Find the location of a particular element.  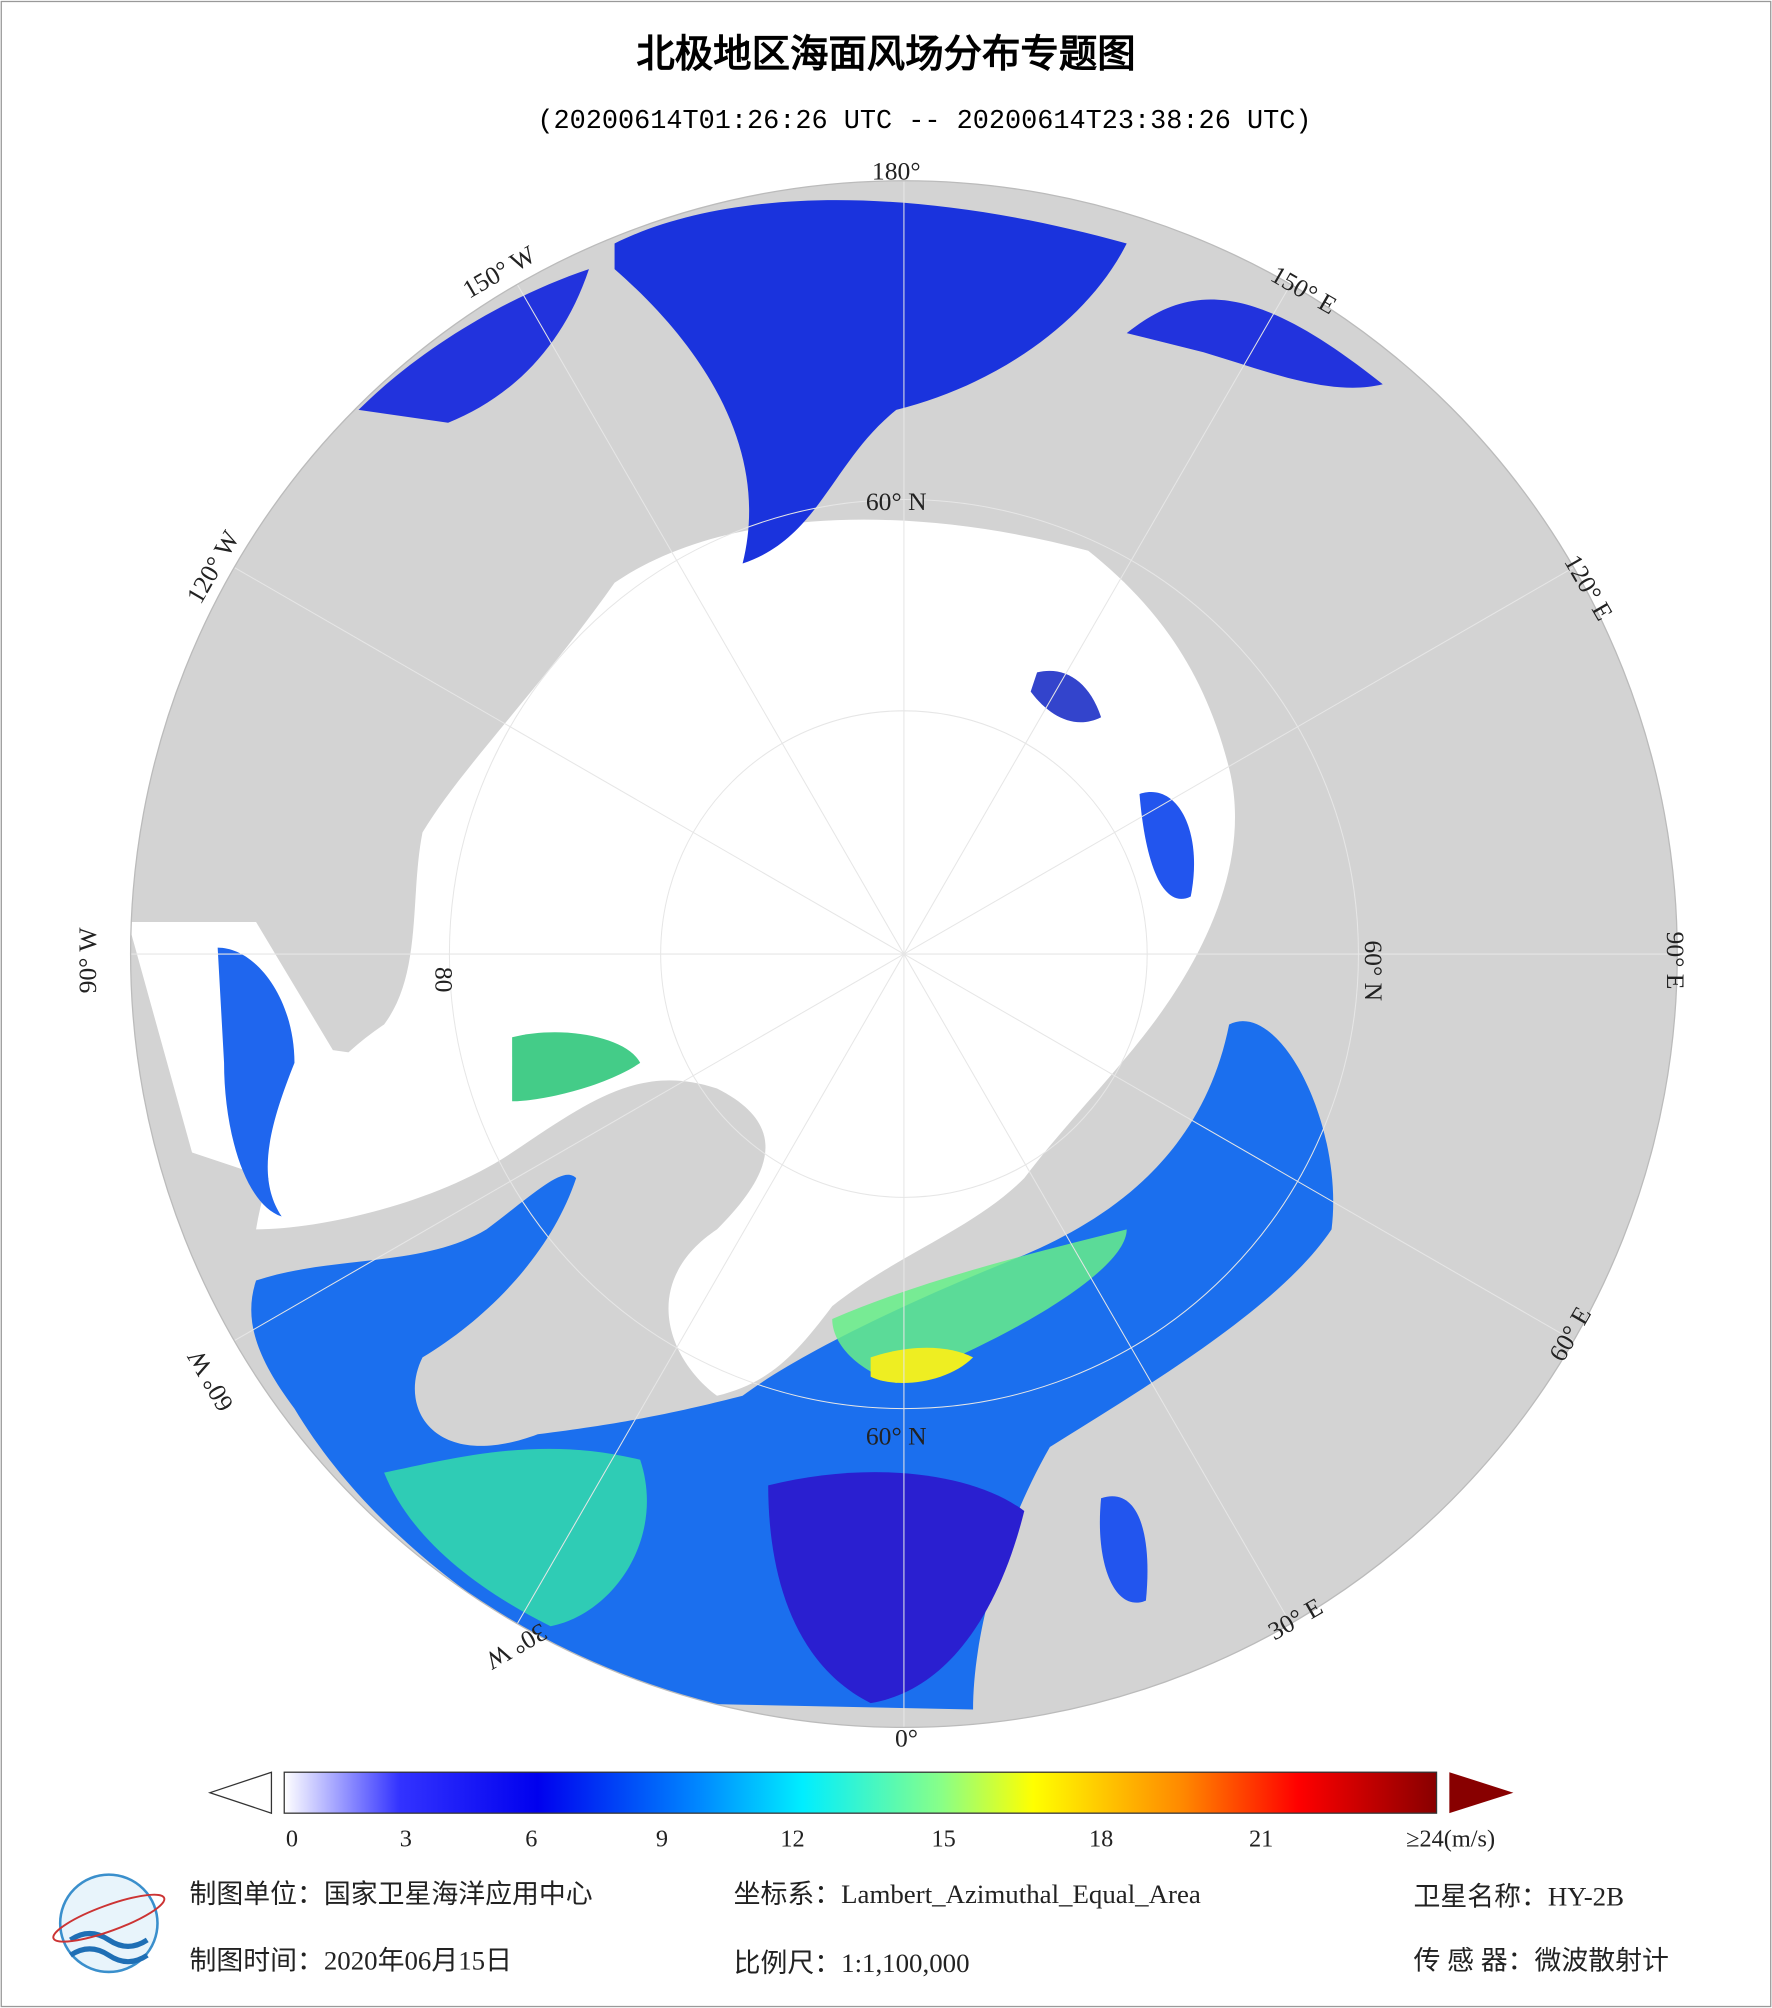

wind-field-strait is located at coordinates (576, 1067).